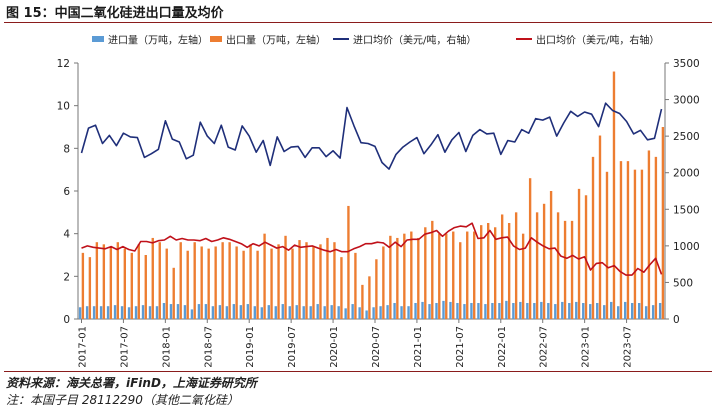  I want to click on y-left-tick-label: 10, so click(63, 107).